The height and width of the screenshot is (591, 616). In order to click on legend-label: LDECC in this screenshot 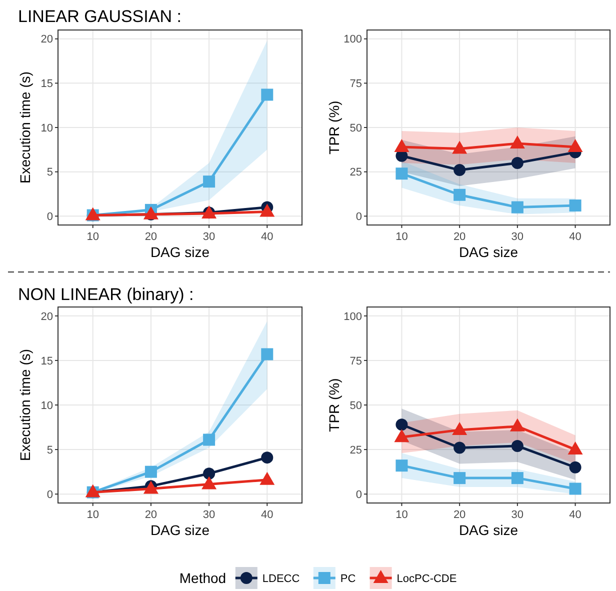, I will do `click(281, 578)`.